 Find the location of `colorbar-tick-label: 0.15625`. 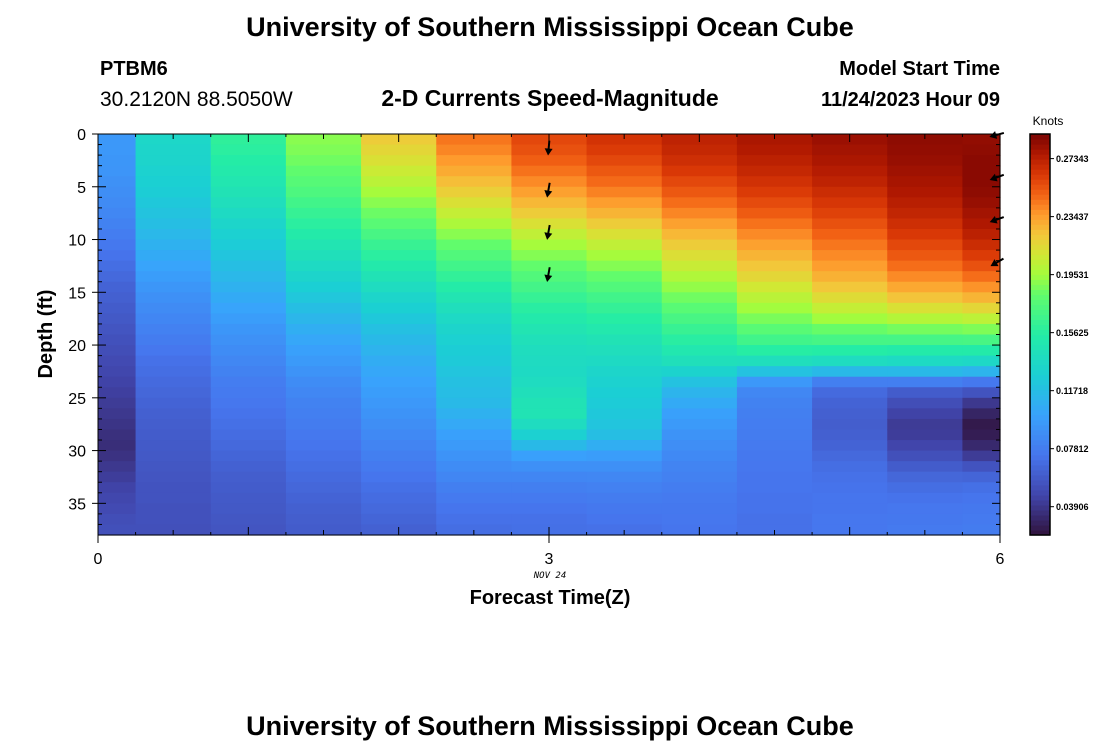

colorbar-tick-label: 0.15625 is located at coordinates (1072, 333).